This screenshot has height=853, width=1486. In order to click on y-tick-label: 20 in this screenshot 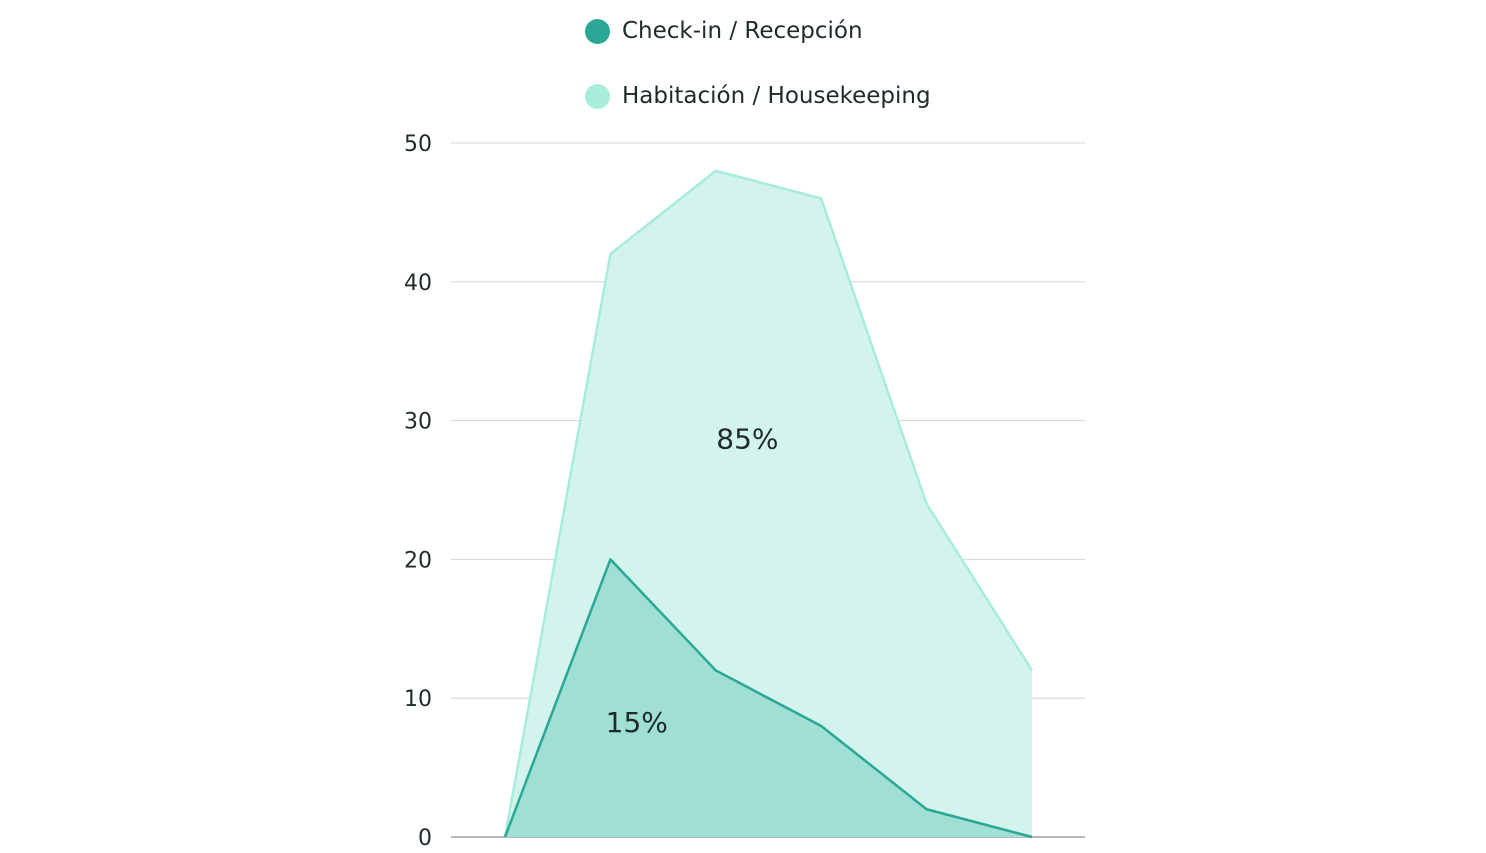, I will do `click(418, 560)`.